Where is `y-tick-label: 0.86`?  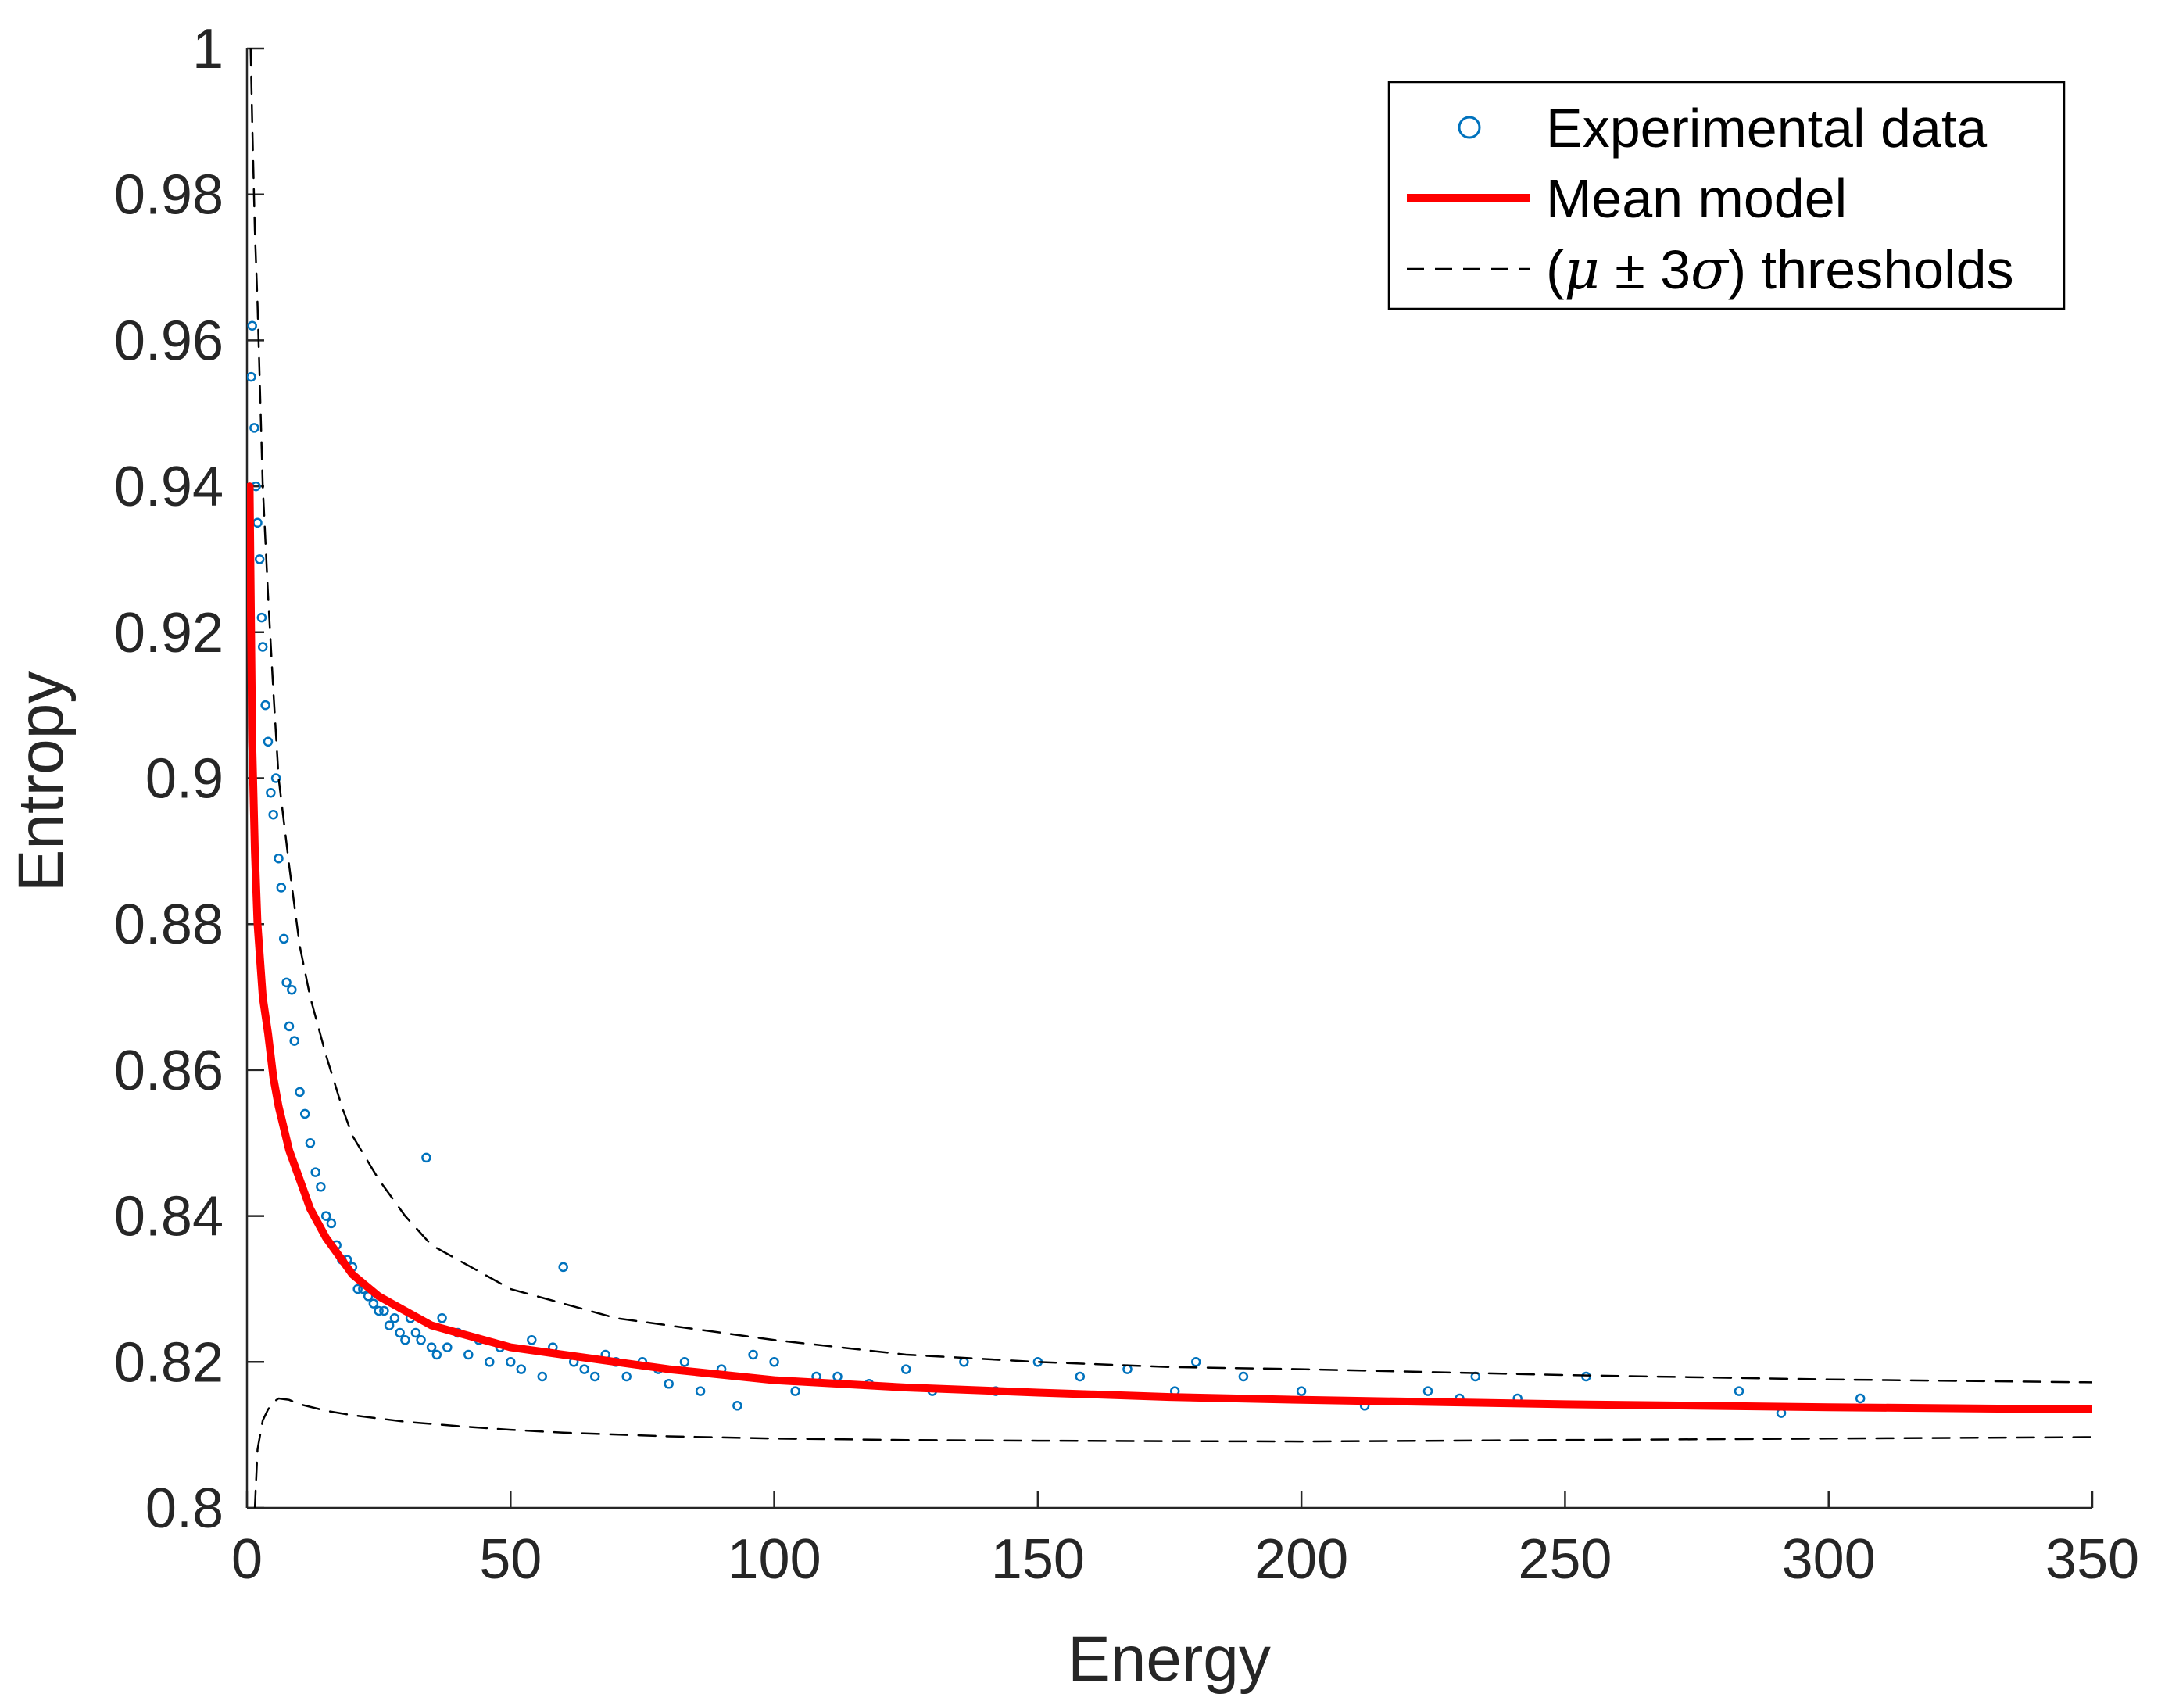 y-tick-label: 0.86 is located at coordinates (169, 1071).